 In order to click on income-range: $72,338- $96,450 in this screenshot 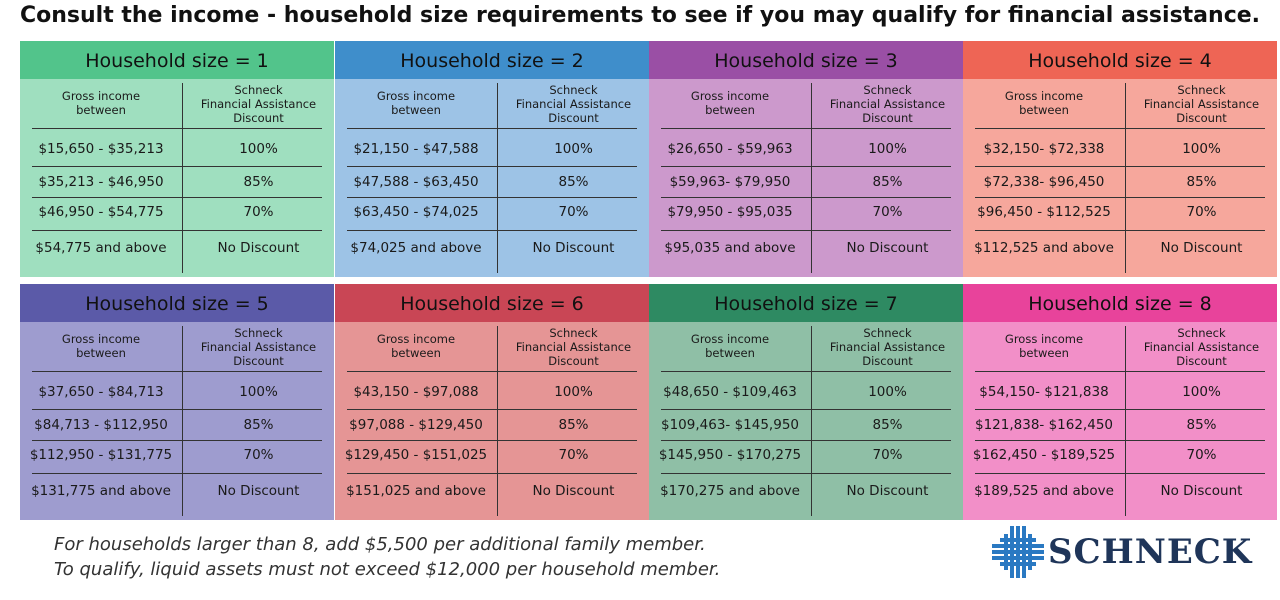, I will do `click(1044, 182)`.